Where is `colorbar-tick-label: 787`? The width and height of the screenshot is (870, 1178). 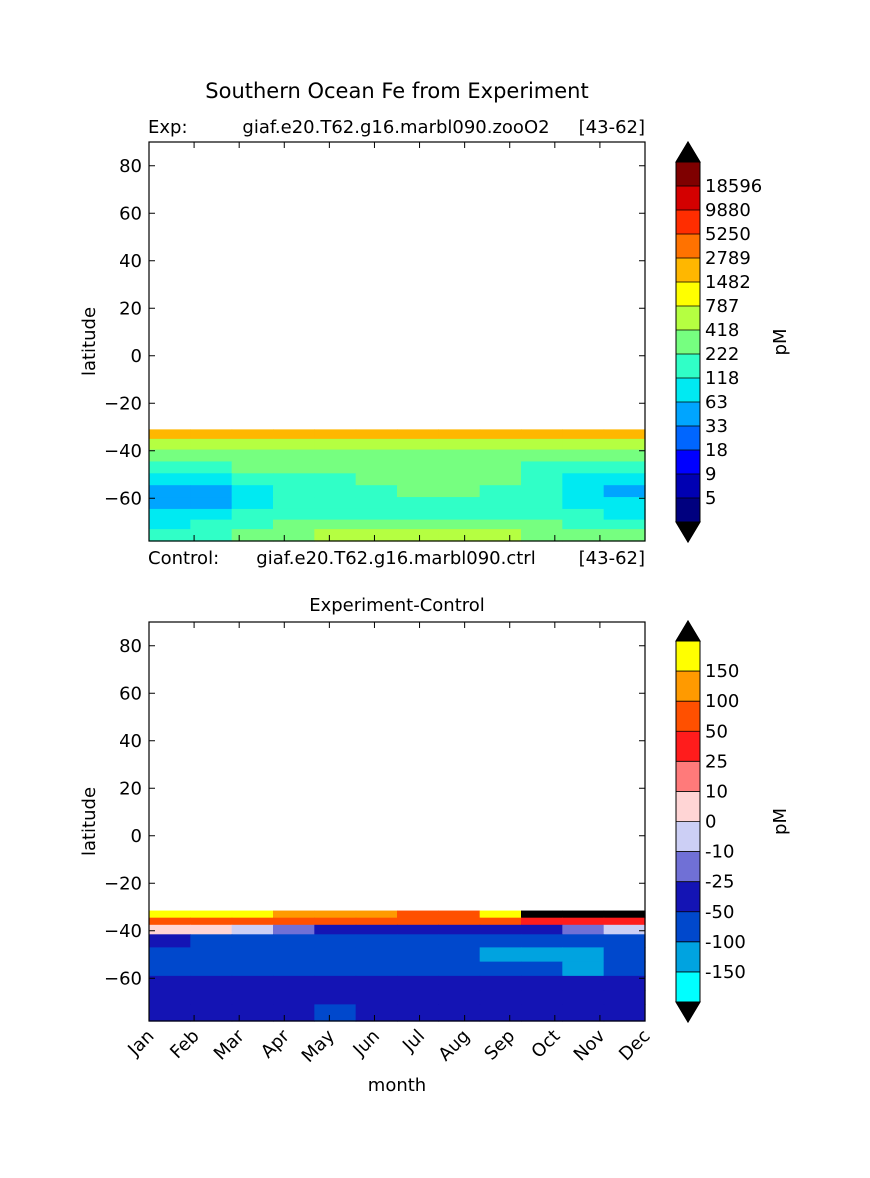
colorbar-tick-label: 787 is located at coordinates (722, 306).